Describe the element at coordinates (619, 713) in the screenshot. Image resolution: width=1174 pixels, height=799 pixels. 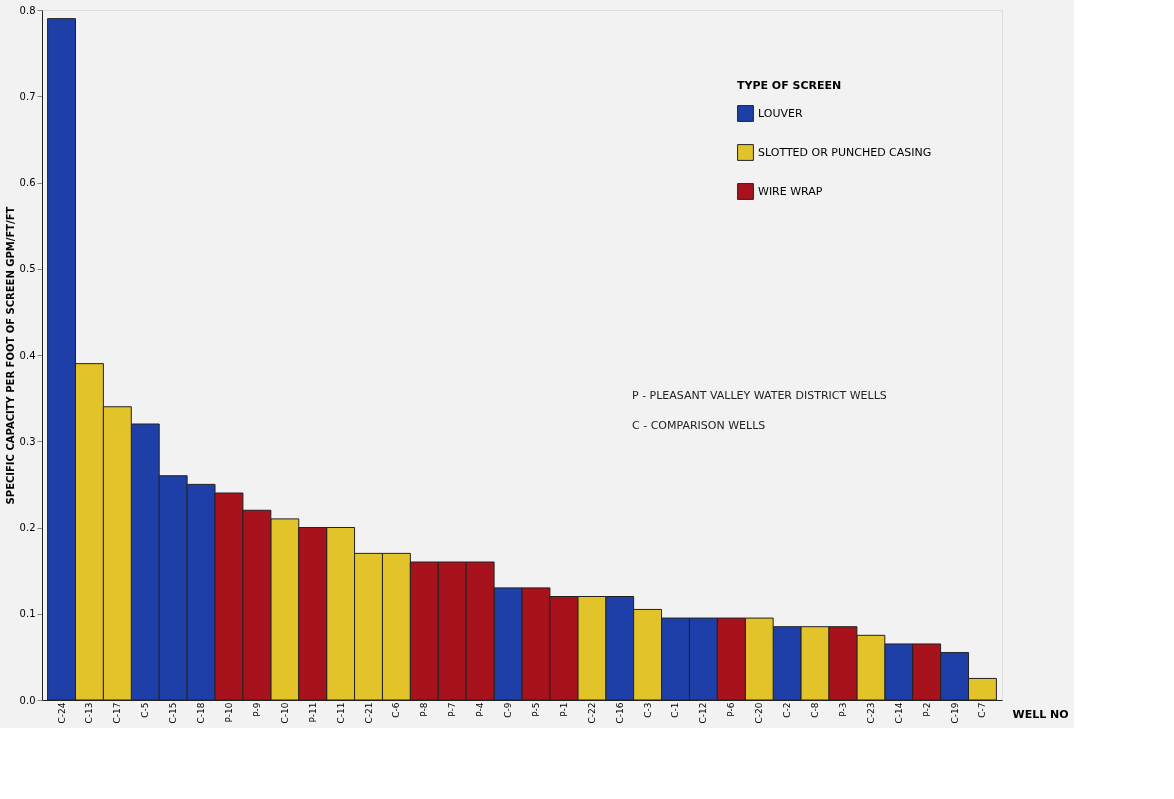
I see `x-tick-label: C-16` at that location.